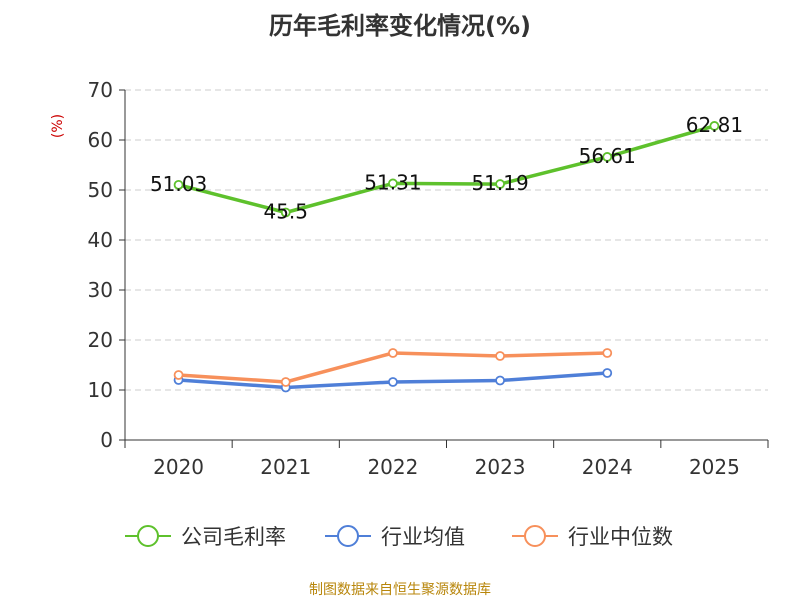  What do you see at coordinates (620, 537) in the screenshot?
I see `legend-label: 行业中位数` at bounding box center [620, 537].